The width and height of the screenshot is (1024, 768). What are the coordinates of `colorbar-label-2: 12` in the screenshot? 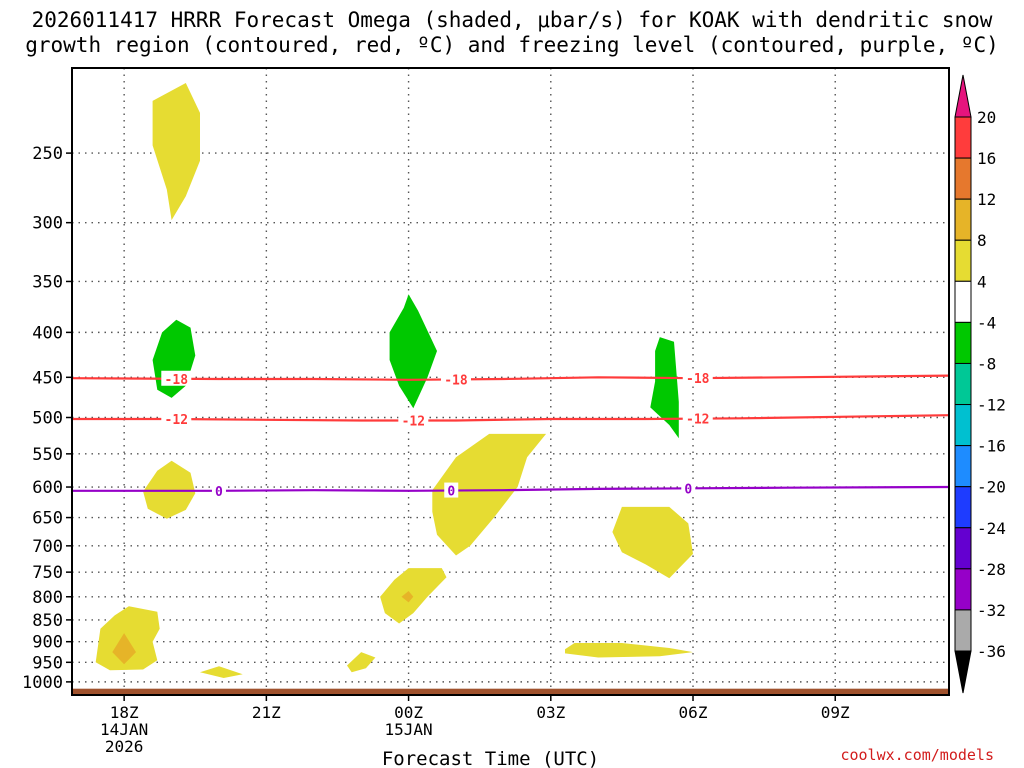 It's located at (986, 199).